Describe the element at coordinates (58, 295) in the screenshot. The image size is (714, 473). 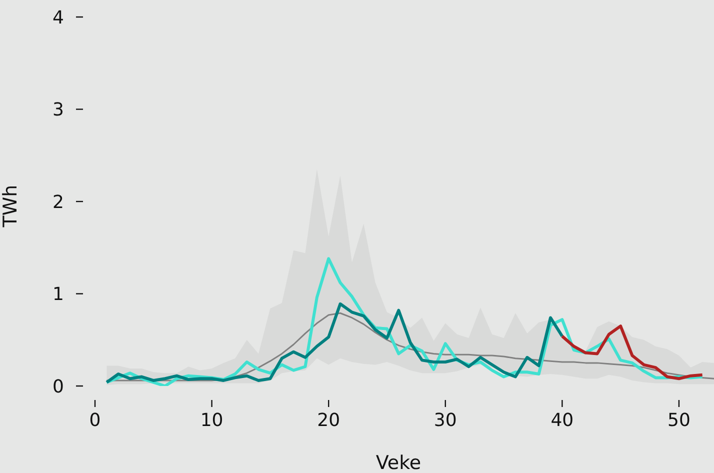
I see `y-tick-label: 1` at that location.